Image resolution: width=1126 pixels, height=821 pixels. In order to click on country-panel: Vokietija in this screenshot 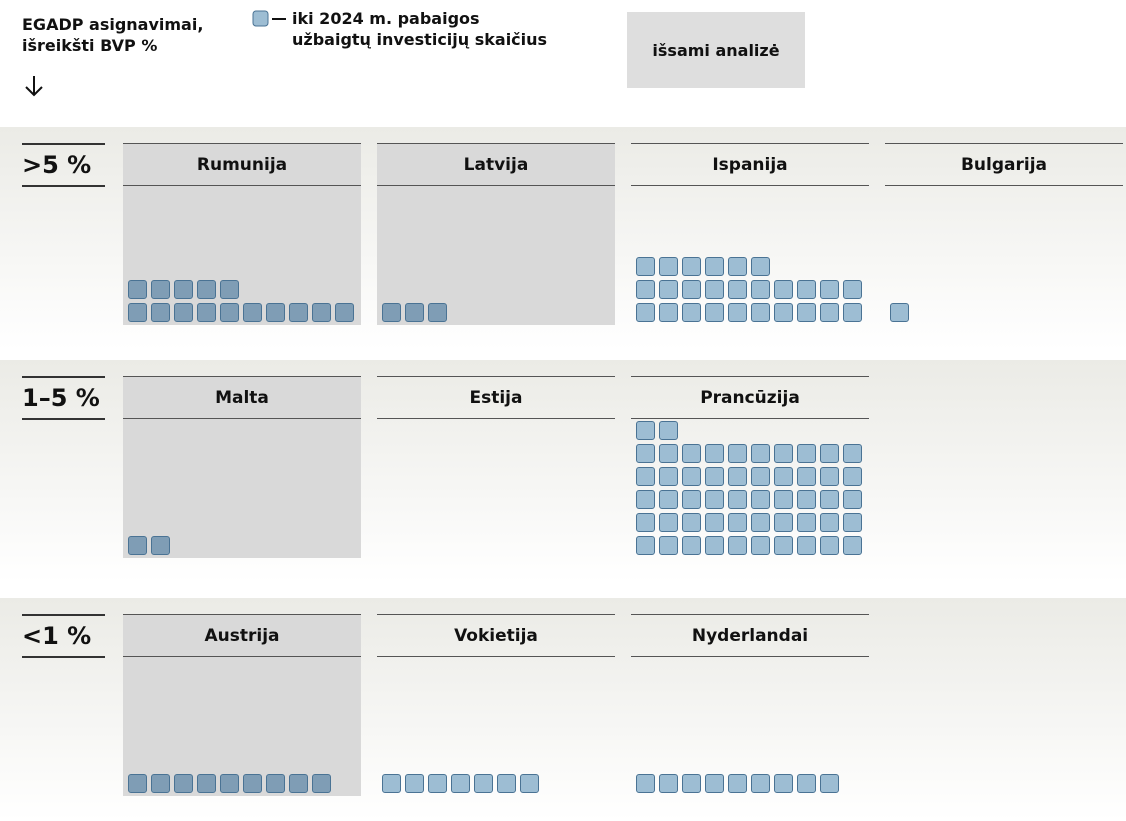, I will do `click(496, 705)`.